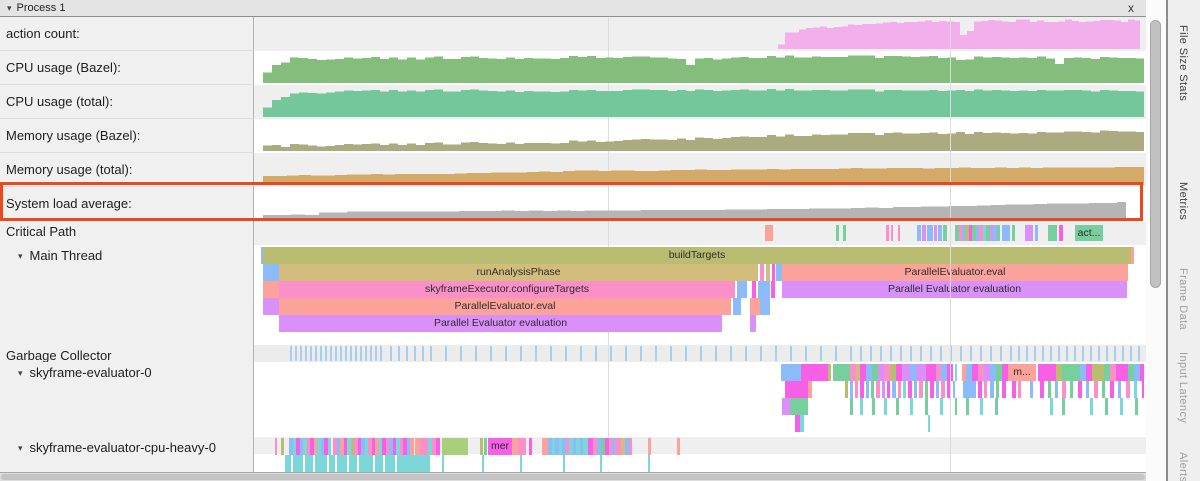  What do you see at coordinates (955, 272) in the screenshot?
I see `slice: ParallelEvaluator.eval` at bounding box center [955, 272].